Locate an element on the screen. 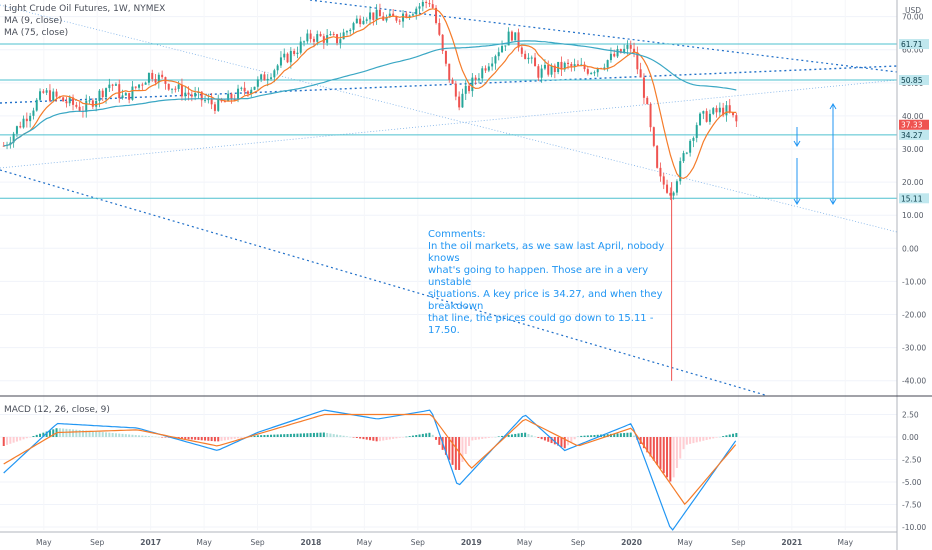  level-tag is located at coordinates (914, 198).